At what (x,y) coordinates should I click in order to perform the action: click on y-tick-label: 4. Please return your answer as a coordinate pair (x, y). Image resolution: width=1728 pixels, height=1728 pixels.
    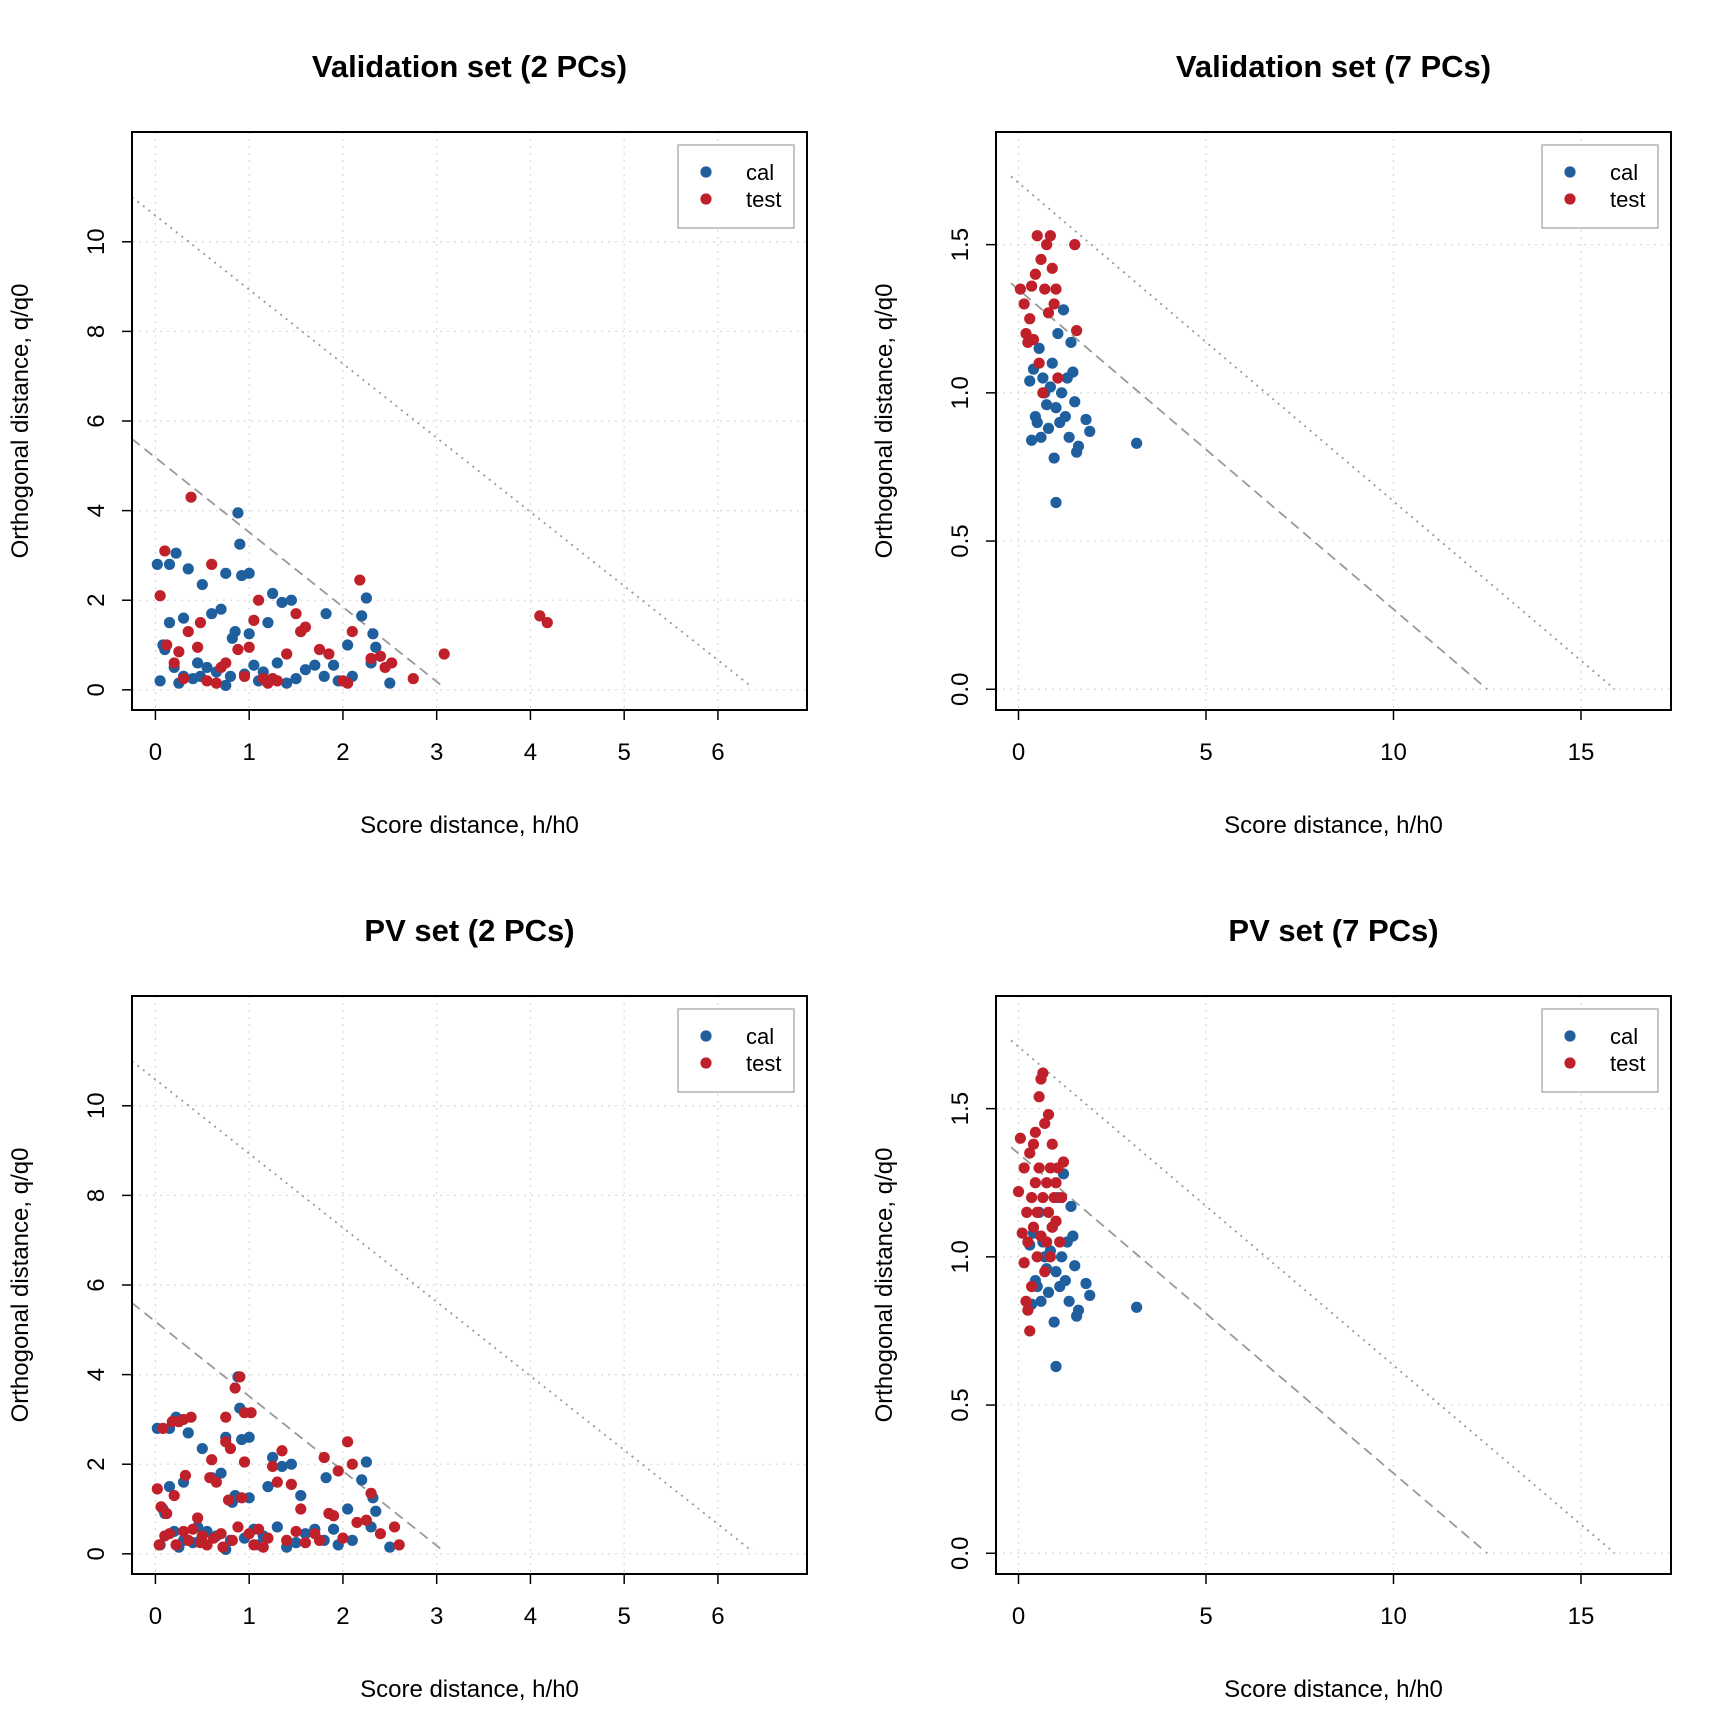
    Looking at the image, I should click on (96, 510).